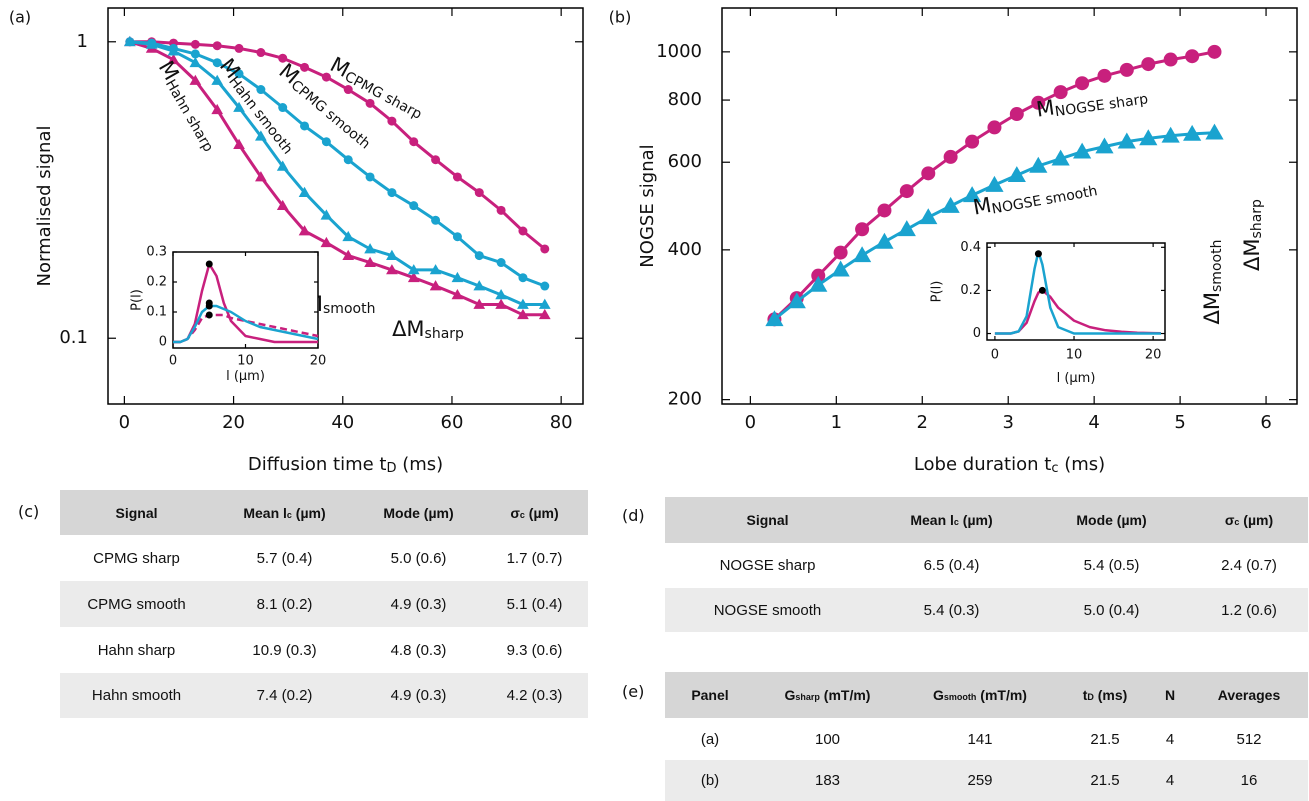 The width and height of the screenshot is (1309, 801). What do you see at coordinates (20, 17) in the screenshot?
I see `panel-label: (a)` at bounding box center [20, 17].